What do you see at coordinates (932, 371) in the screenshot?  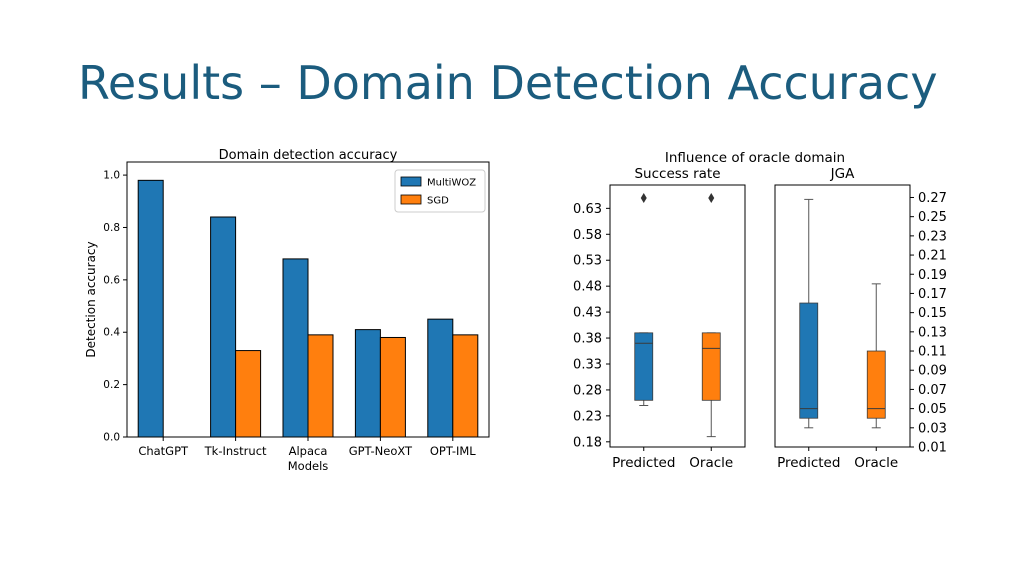 I see `y-tick-label: 0.09` at bounding box center [932, 371].